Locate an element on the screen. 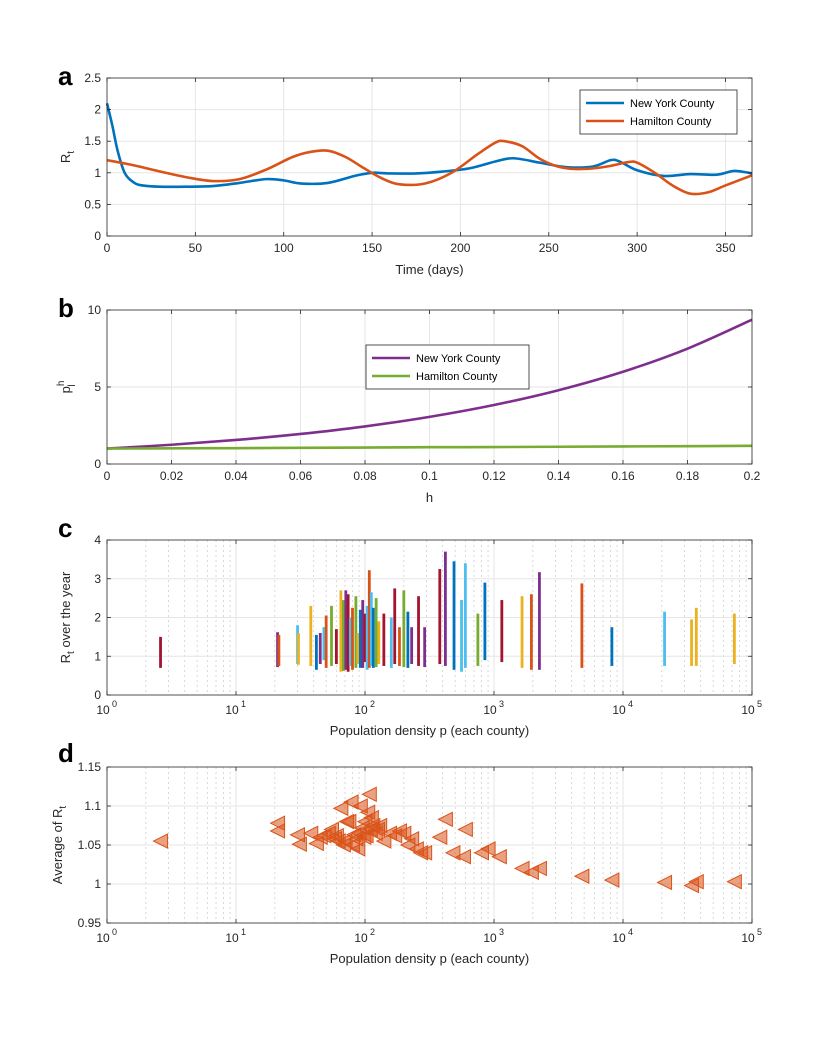  a-xtick-label-0: 0 is located at coordinates (107, 248).